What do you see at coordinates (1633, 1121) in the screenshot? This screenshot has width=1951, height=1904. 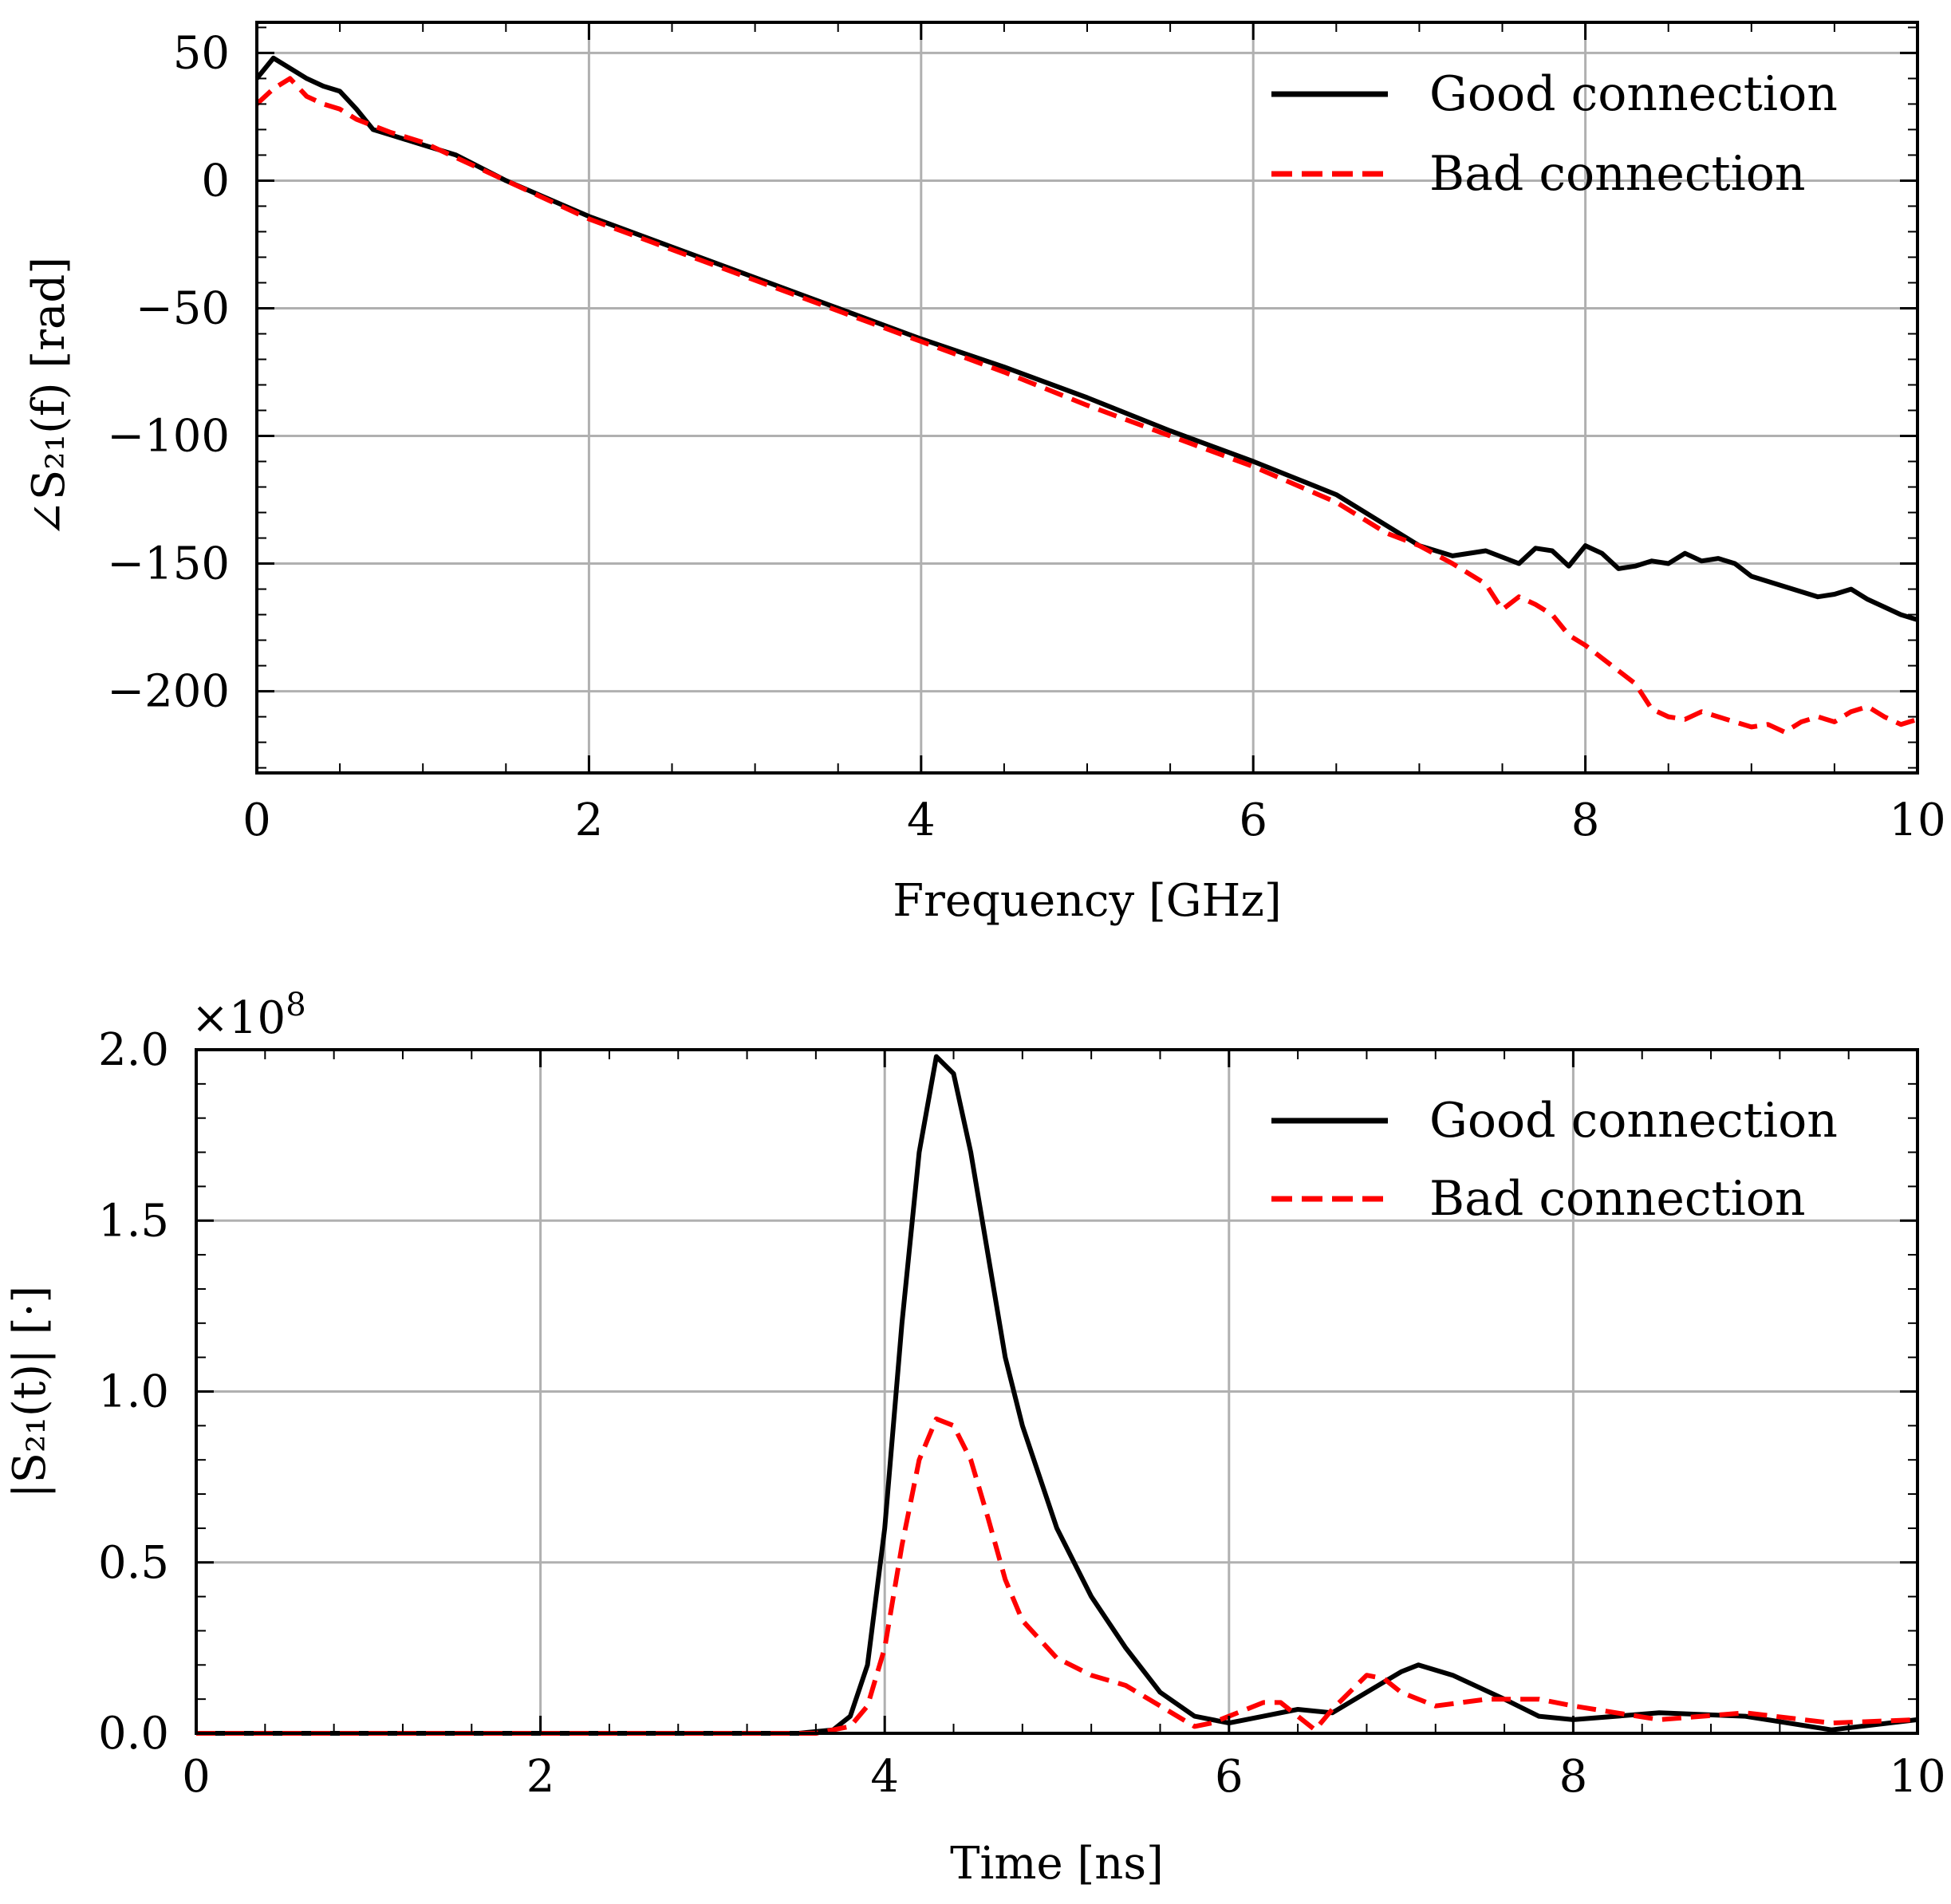 I see `magnitude-legend-good-label: Good connection` at bounding box center [1633, 1121].